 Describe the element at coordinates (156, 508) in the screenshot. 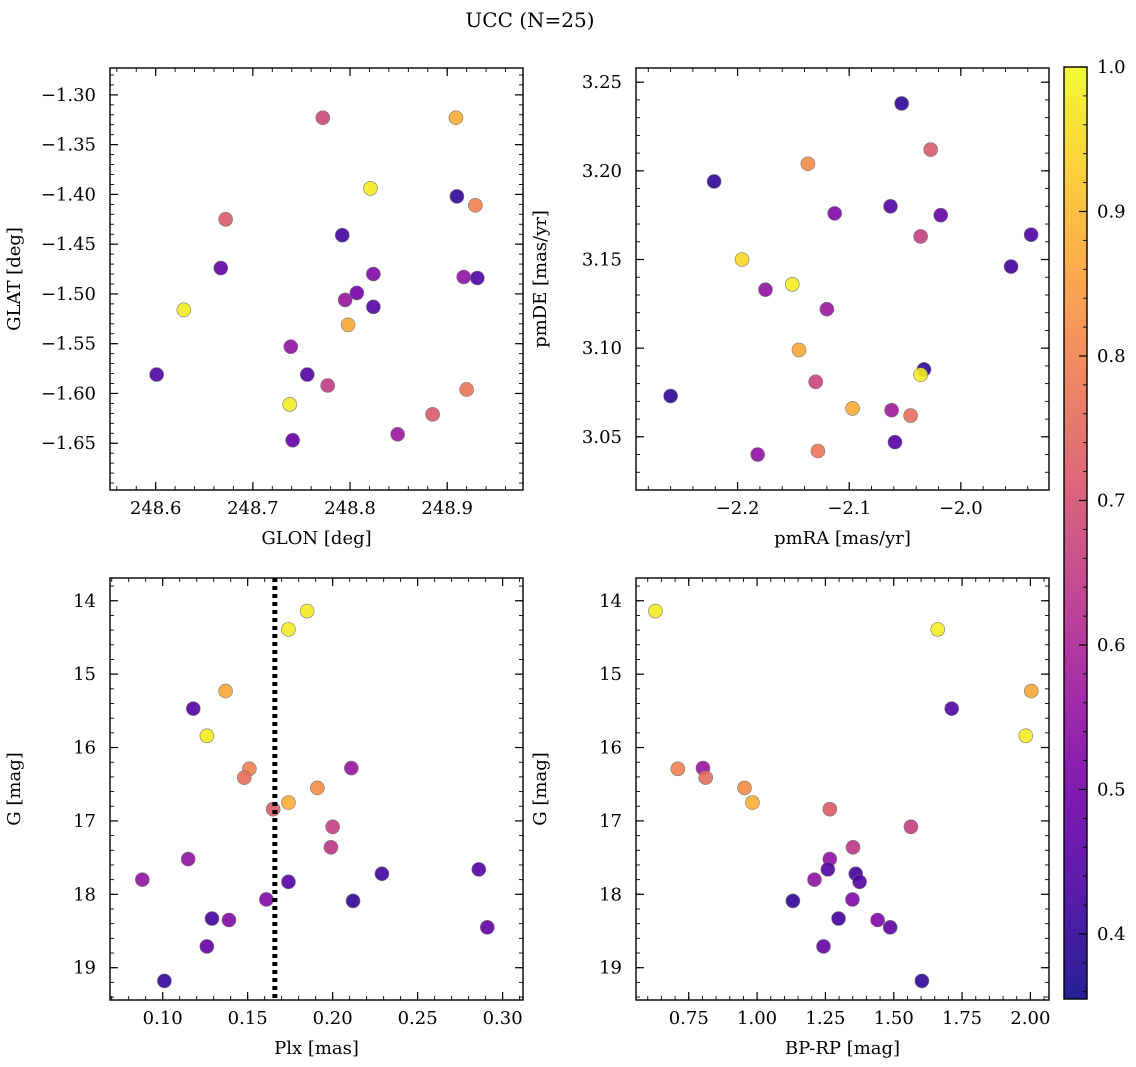

I see `x-tick-label: 248.6` at that location.